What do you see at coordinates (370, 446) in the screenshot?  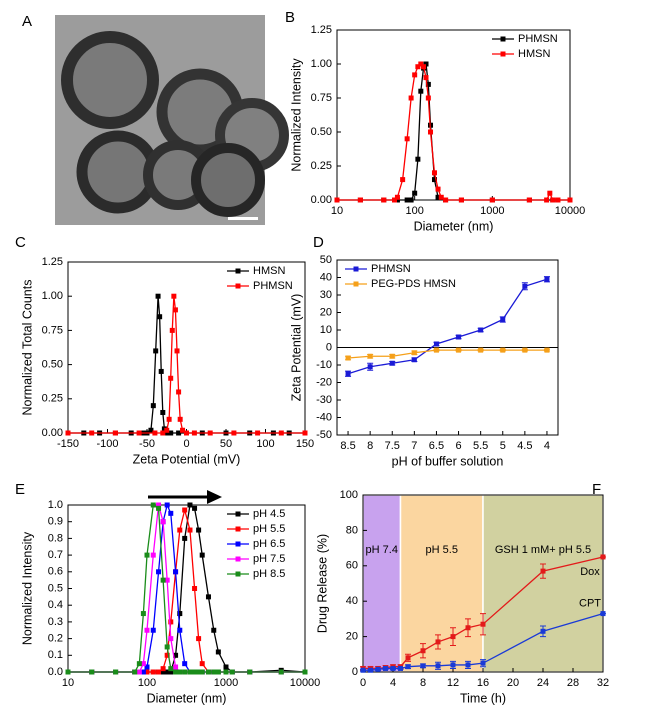 I see `x-tick-label: 8` at bounding box center [370, 446].